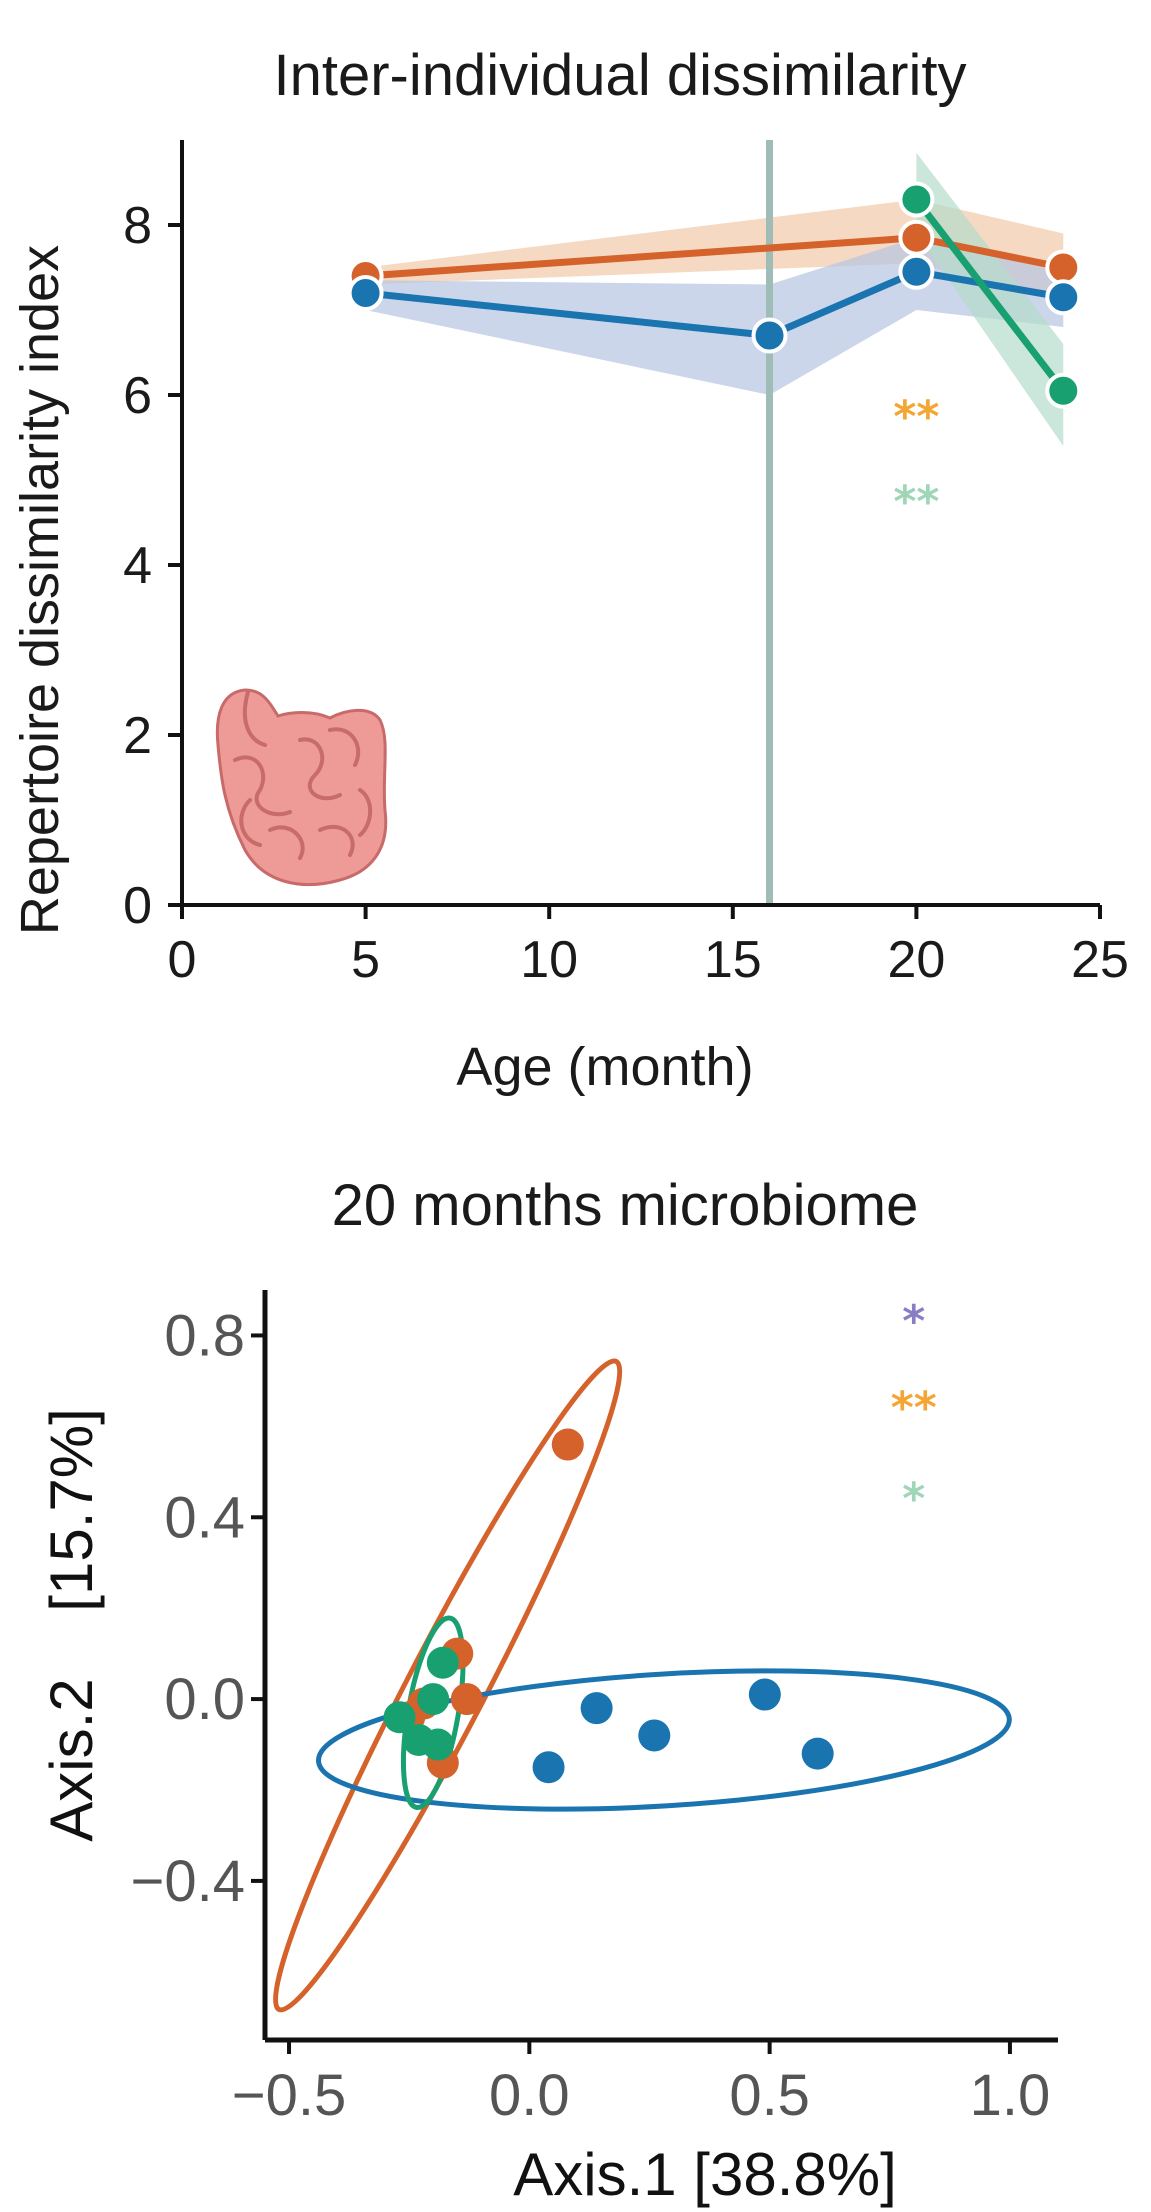 The height and width of the screenshot is (2212, 1151). What do you see at coordinates (137, 226) in the screenshot?
I see `y-tick-label: 8` at bounding box center [137, 226].